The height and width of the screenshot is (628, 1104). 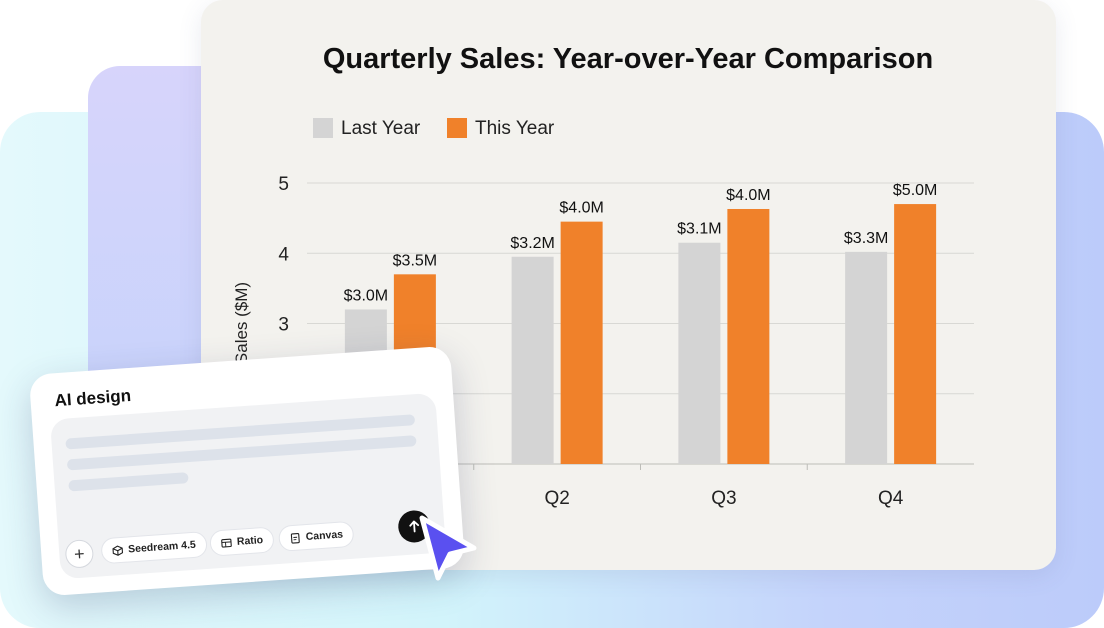 What do you see at coordinates (515, 128) in the screenshot?
I see `legend-label: This Year` at bounding box center [515, 128].